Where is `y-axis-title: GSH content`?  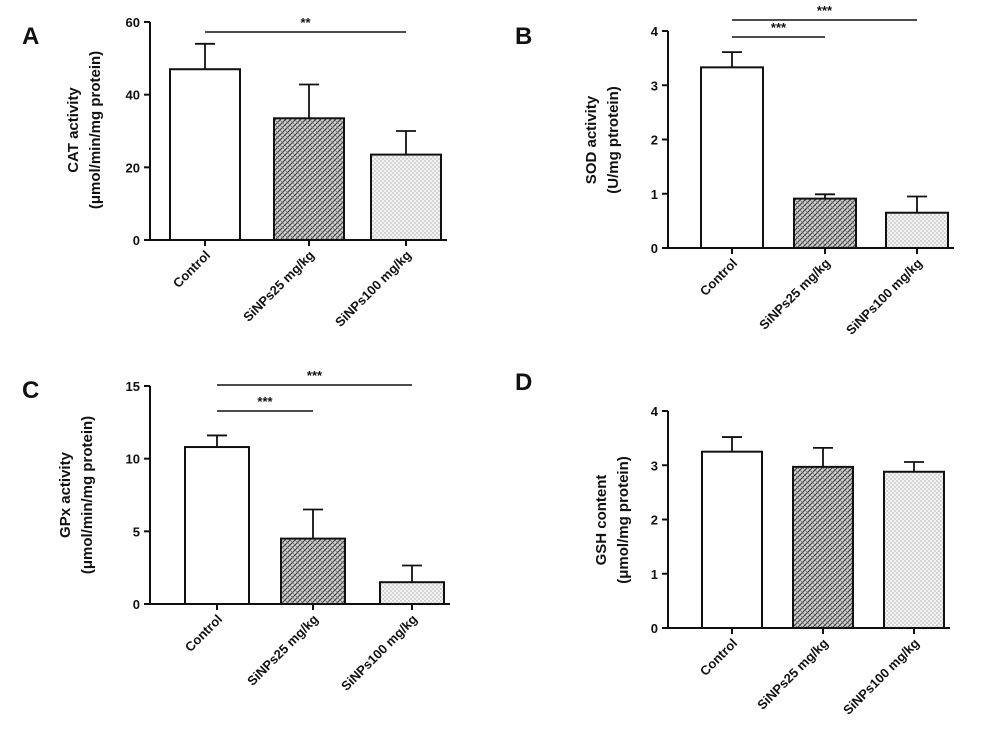 y-axis-title: GSH content is located at coordinates (601, 520).